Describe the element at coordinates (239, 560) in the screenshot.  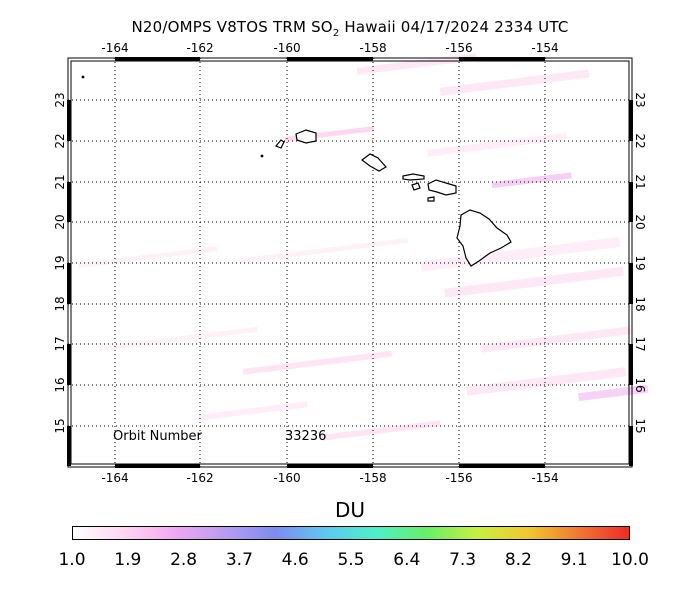
I see `colorbar-tick-label: 3.7` at that location.